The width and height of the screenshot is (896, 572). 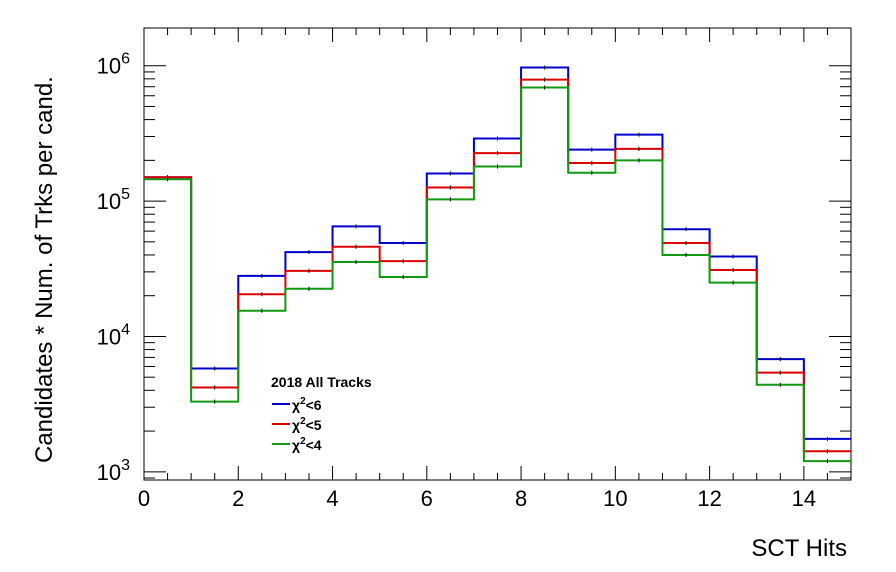 I want to click on x-tick-labels: 0 2 4 6 8 10 12 14, so click(x=477, y=498).